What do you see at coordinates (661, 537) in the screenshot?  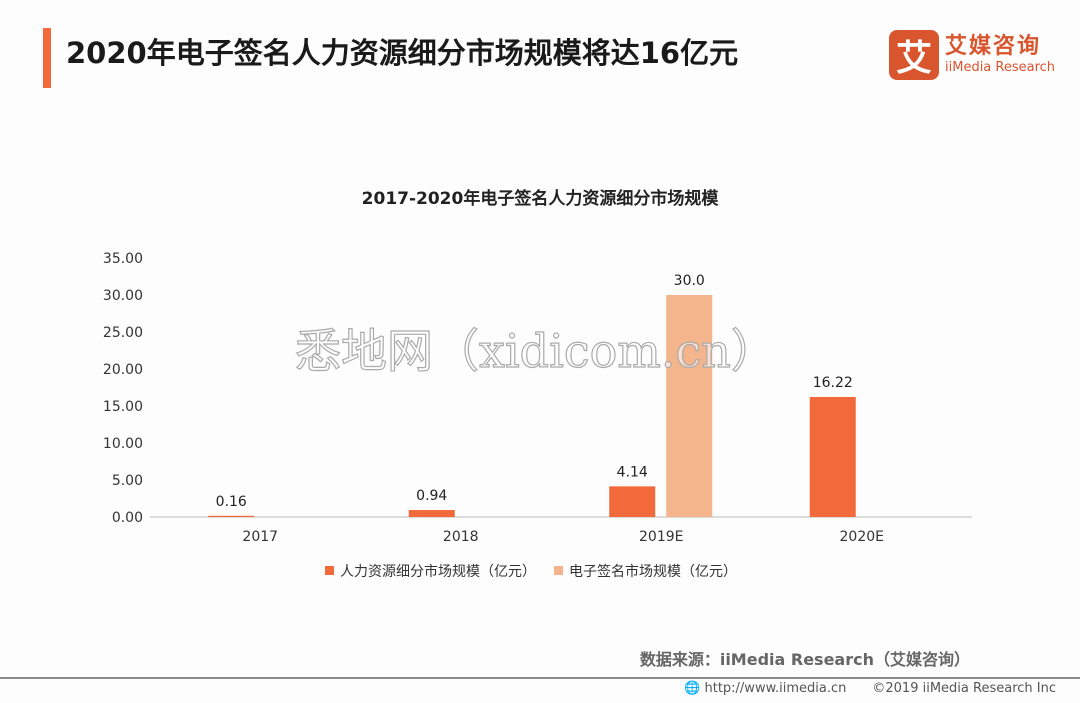 I see `x-tick-label: 2019E` at bounding box center [661, 537].